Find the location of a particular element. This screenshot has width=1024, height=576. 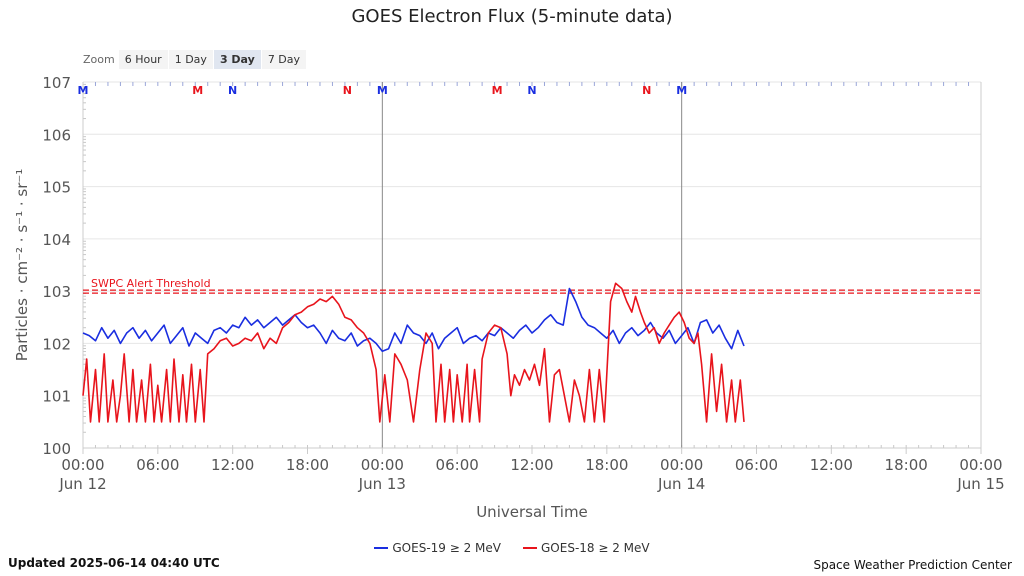

legend-swatch-goes19 is located at coordinates (381, 548).